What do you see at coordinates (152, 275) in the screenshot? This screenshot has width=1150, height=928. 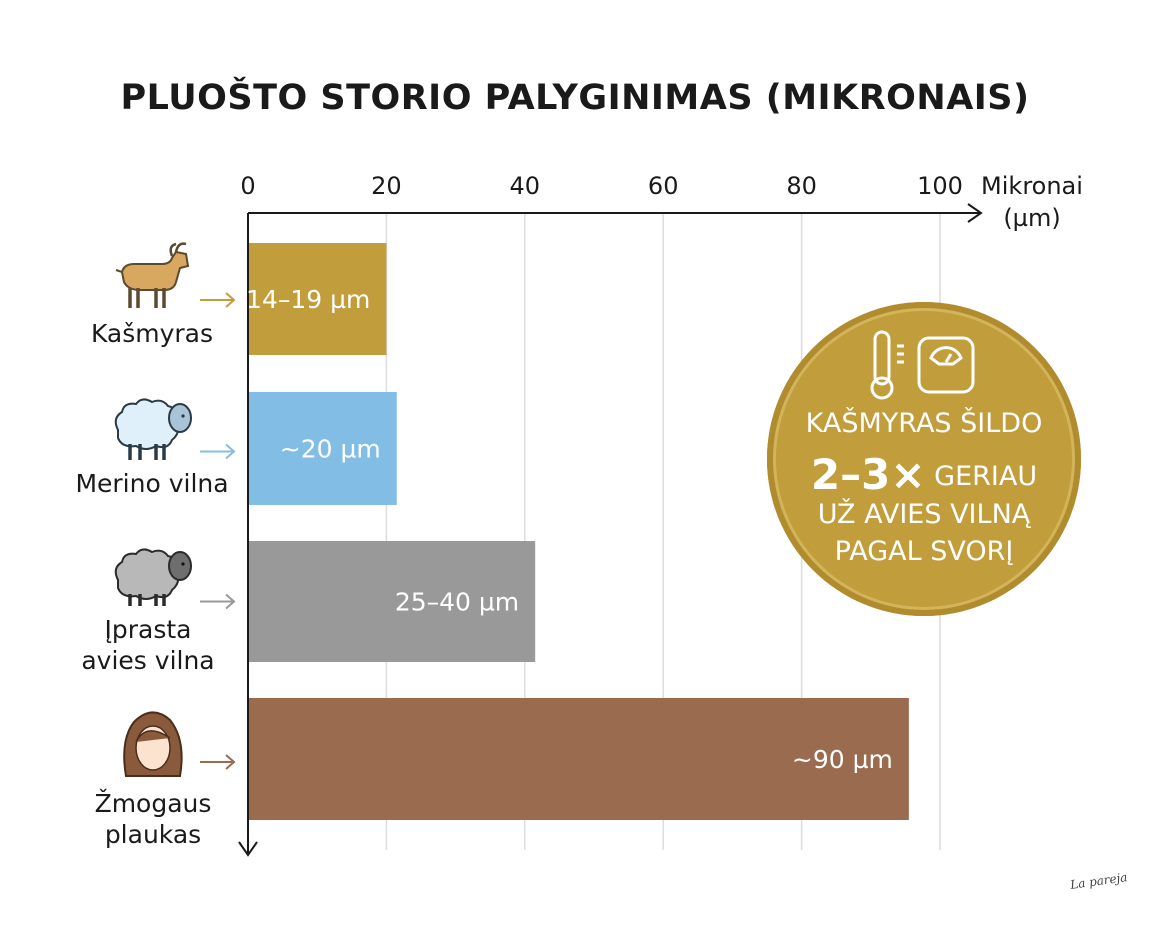 I see `goat-icon` at bounding box center [152, 275].